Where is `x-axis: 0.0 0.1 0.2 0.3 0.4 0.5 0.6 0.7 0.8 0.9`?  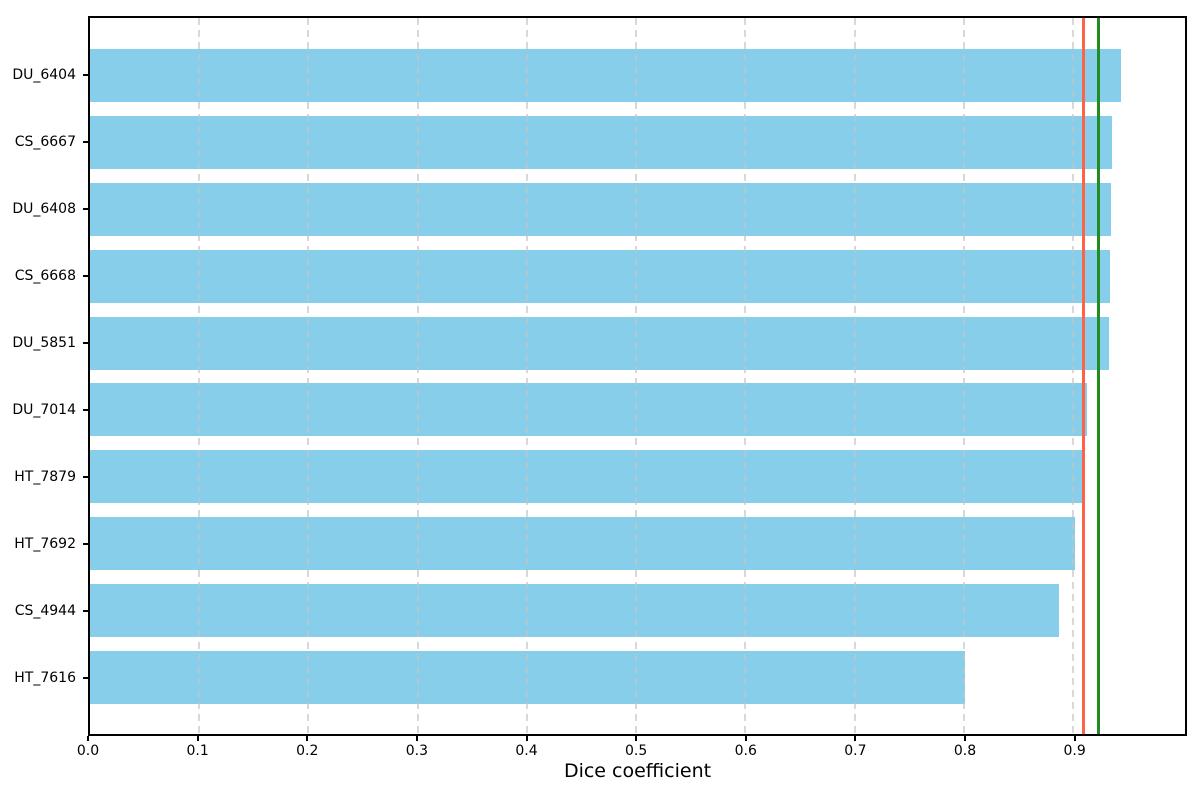
x-axis: 0.0 0.1 0.2 0.3 0.4 0.5 0.6 0.7 0.8 0.9 is located at coordinates (632, 756).